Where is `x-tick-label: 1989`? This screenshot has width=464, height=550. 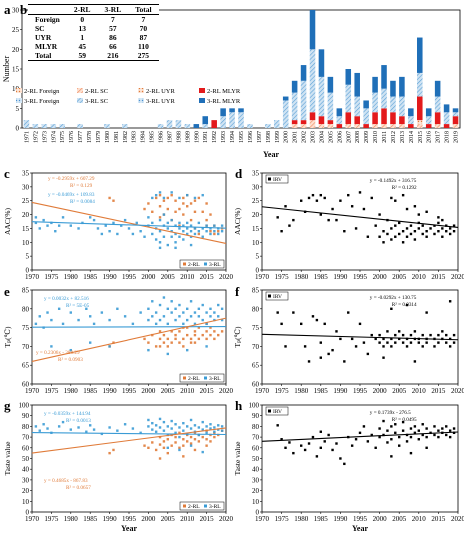 x-tick-label: 1989 is located at coordinates (188, 137).